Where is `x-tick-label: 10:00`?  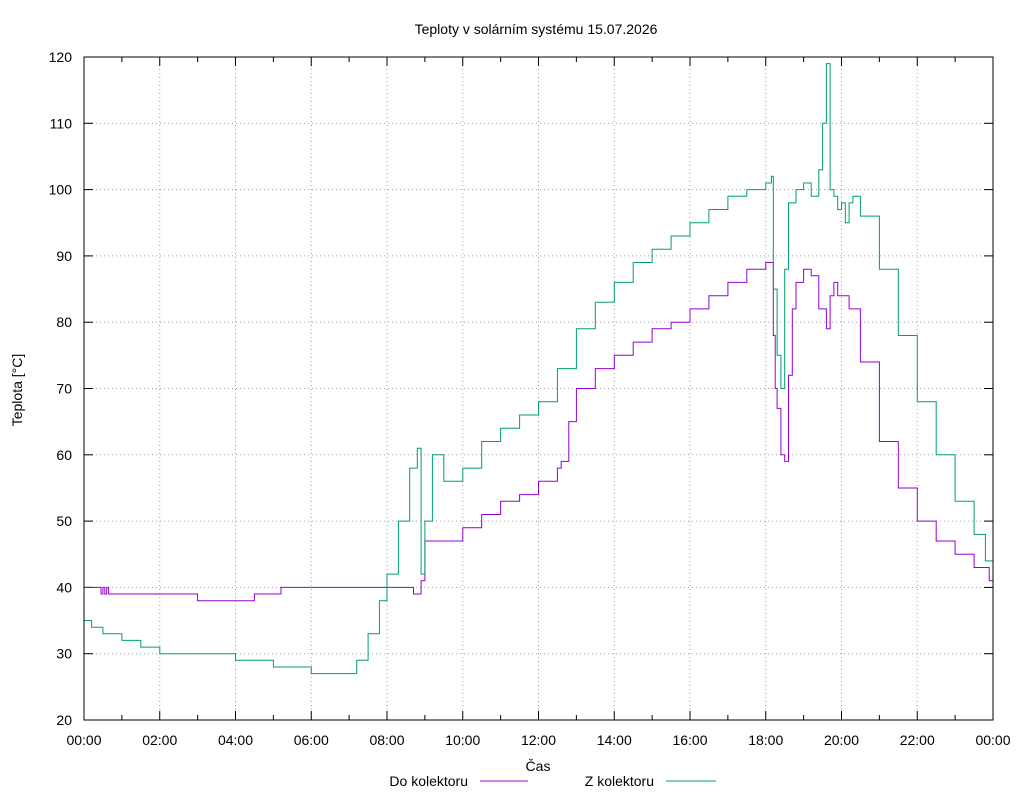 x-tick-label: 10:00 is located at coordinates (462, 740).